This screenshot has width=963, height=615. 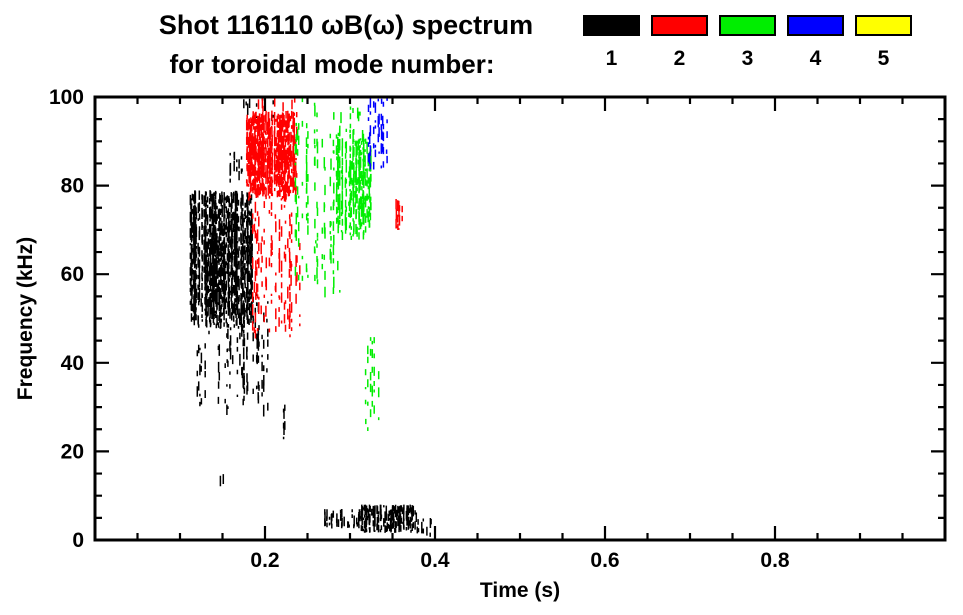 I want to click on legend-label-n5: 5, so click(x=883, y=58).